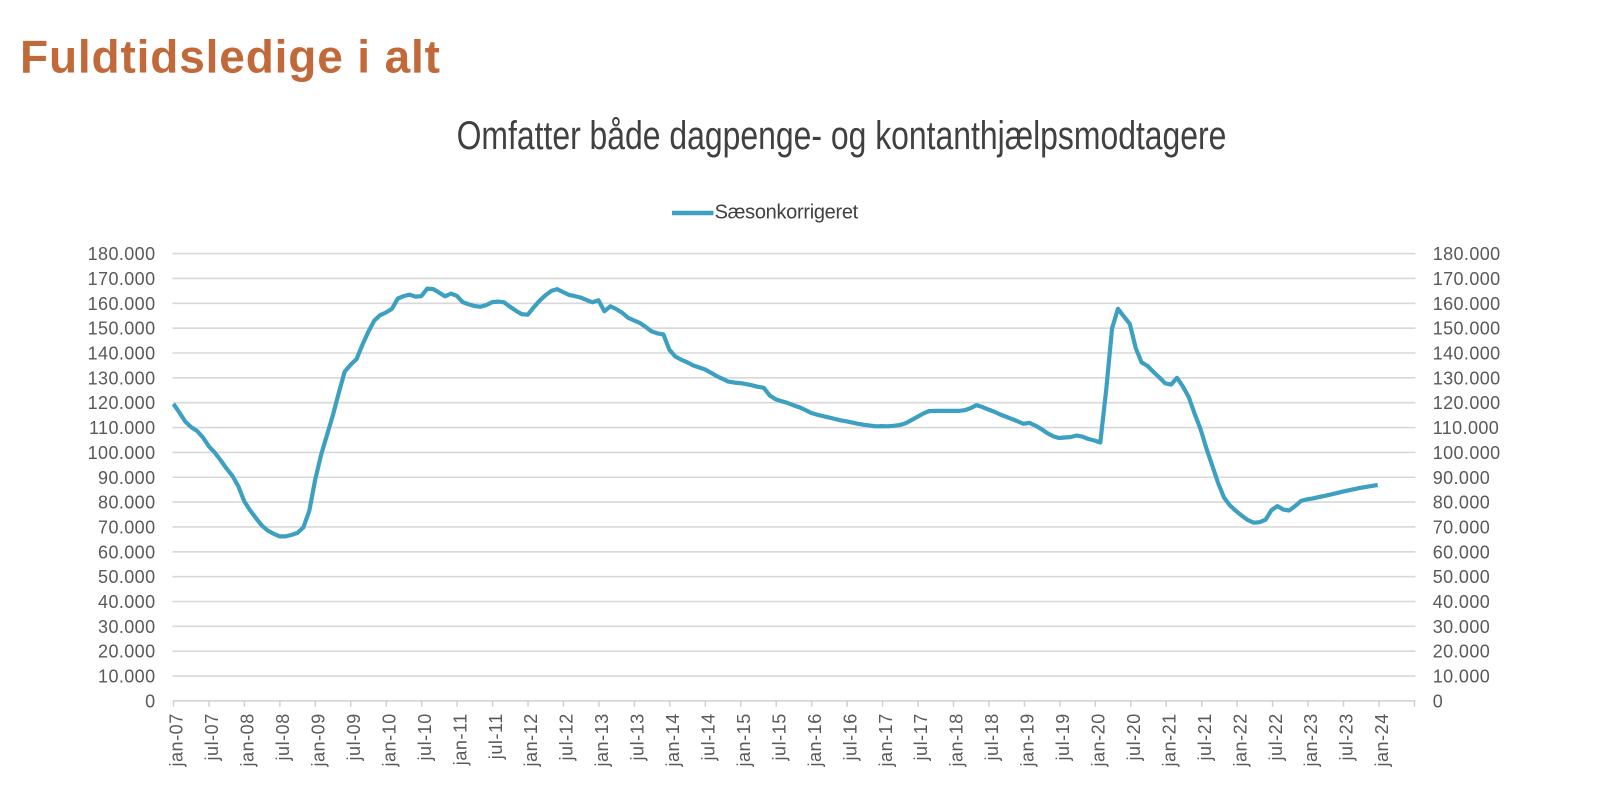 This screenshot has height=800, width=1600. Describe the element at coordinates (787, 213) in the screenshot. I see `svg-text: Sæsonkorrigeret` at that location.